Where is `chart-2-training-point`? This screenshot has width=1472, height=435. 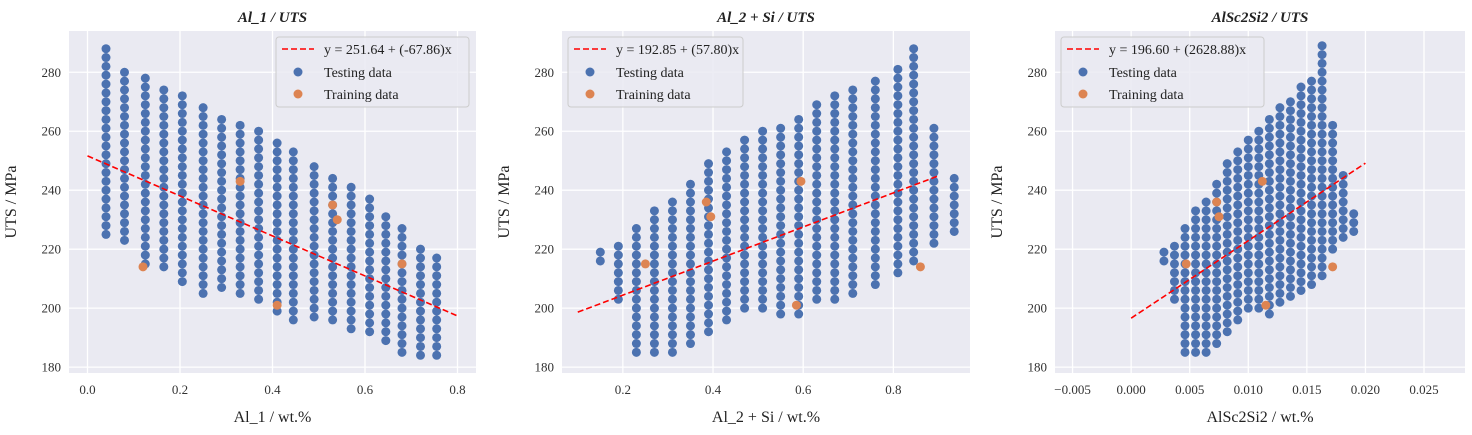
chart-2-training-point is located at coordinates (801, 181).